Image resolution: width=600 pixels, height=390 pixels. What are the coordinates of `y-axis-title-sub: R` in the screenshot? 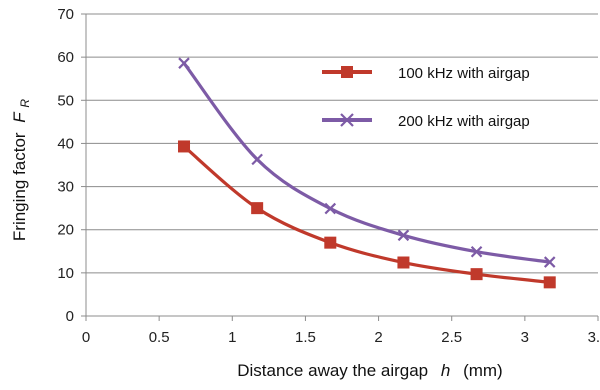 It's located at (25, 103).